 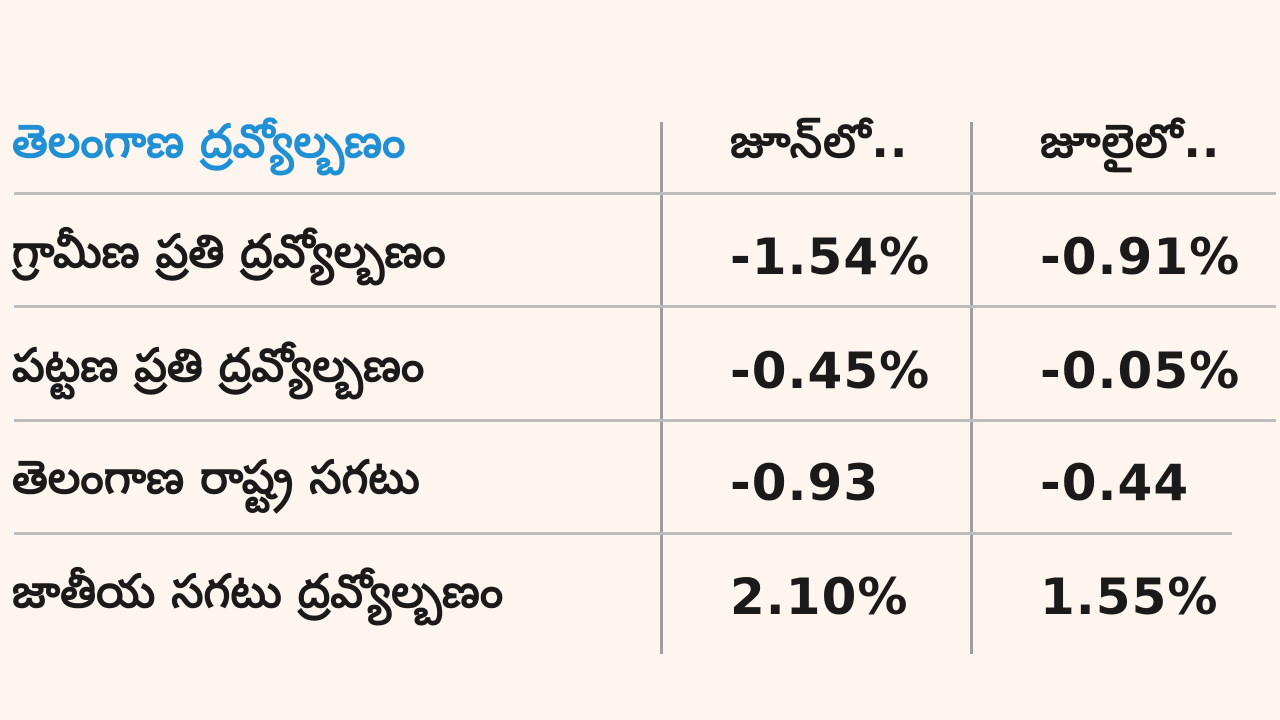 I want to click on june-value: -0.45%, so click(x=830, y=371).